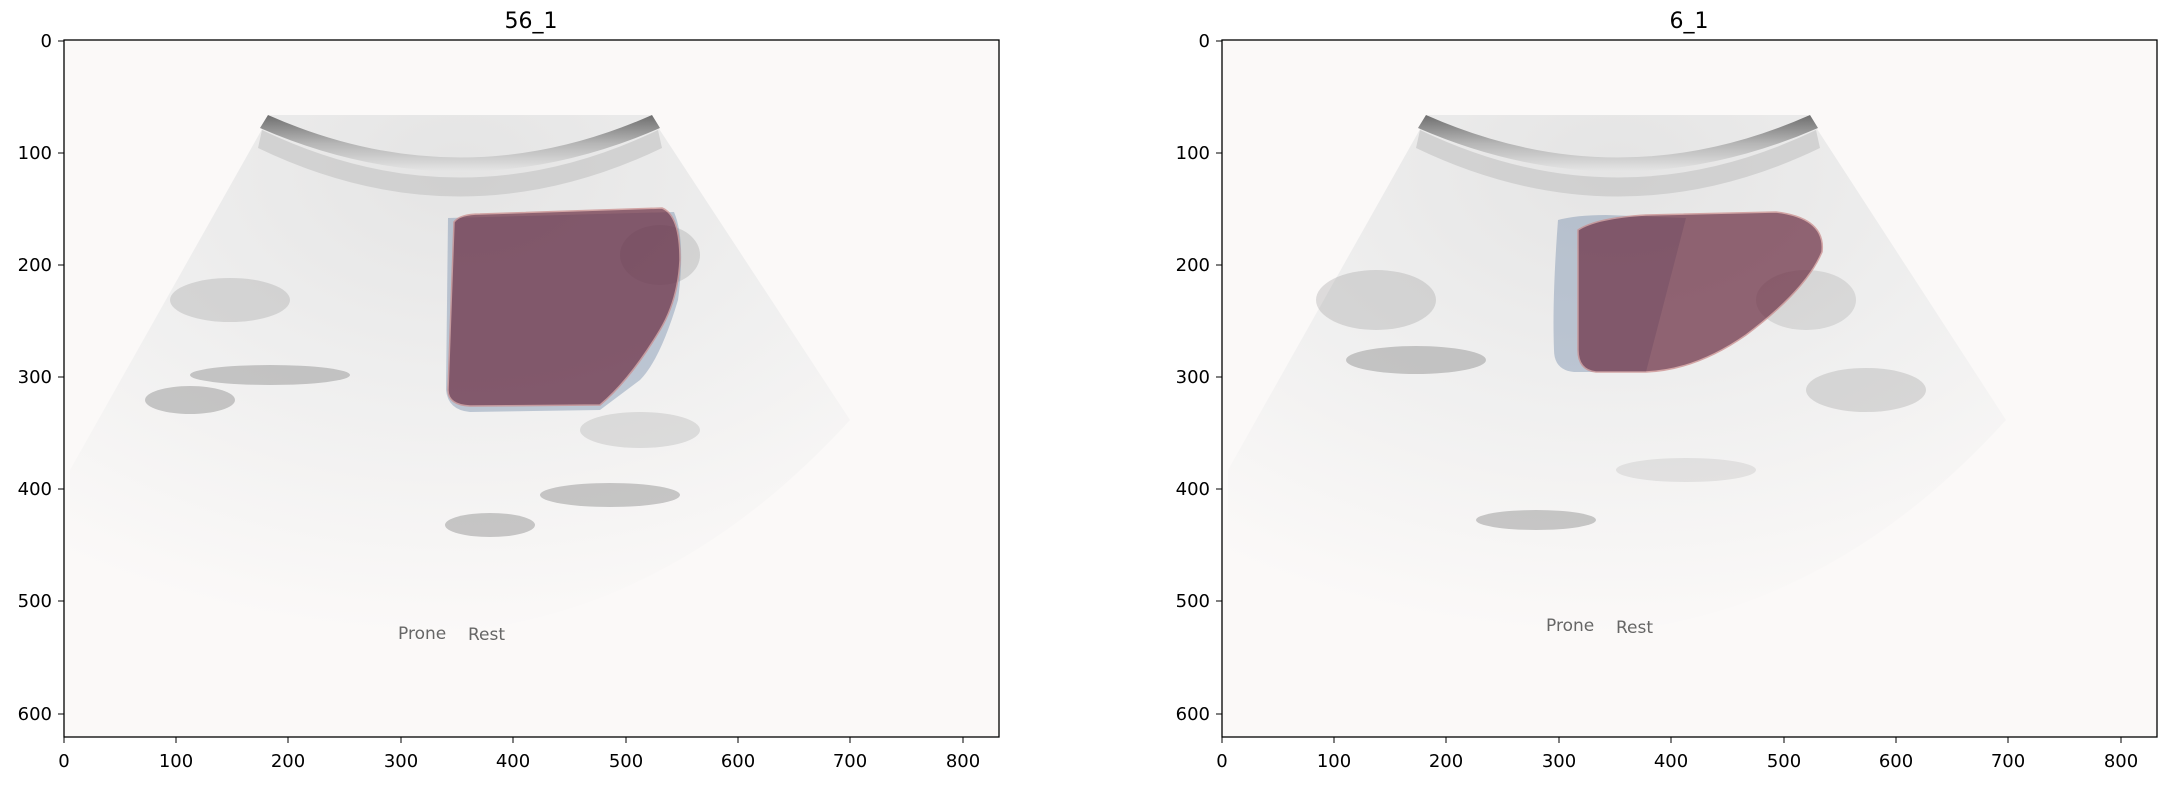 This screenshot has height=788, width=2172. Describe the element at coordinates (1689, 21) in the screenshot. I see `panel-title: 6_1` at that location.